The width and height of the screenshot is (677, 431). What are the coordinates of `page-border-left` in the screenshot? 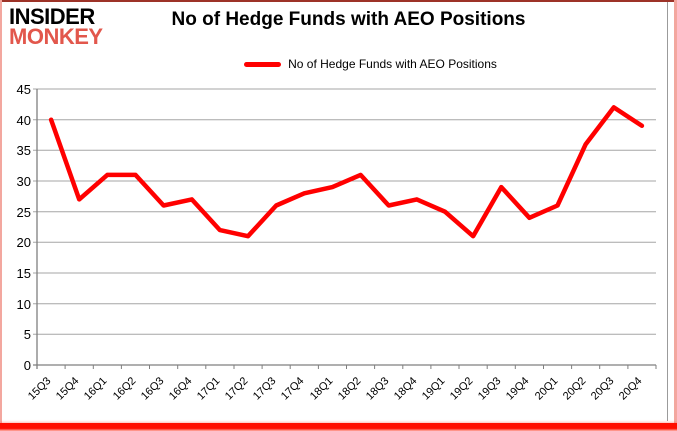 It's located at (1, 215).